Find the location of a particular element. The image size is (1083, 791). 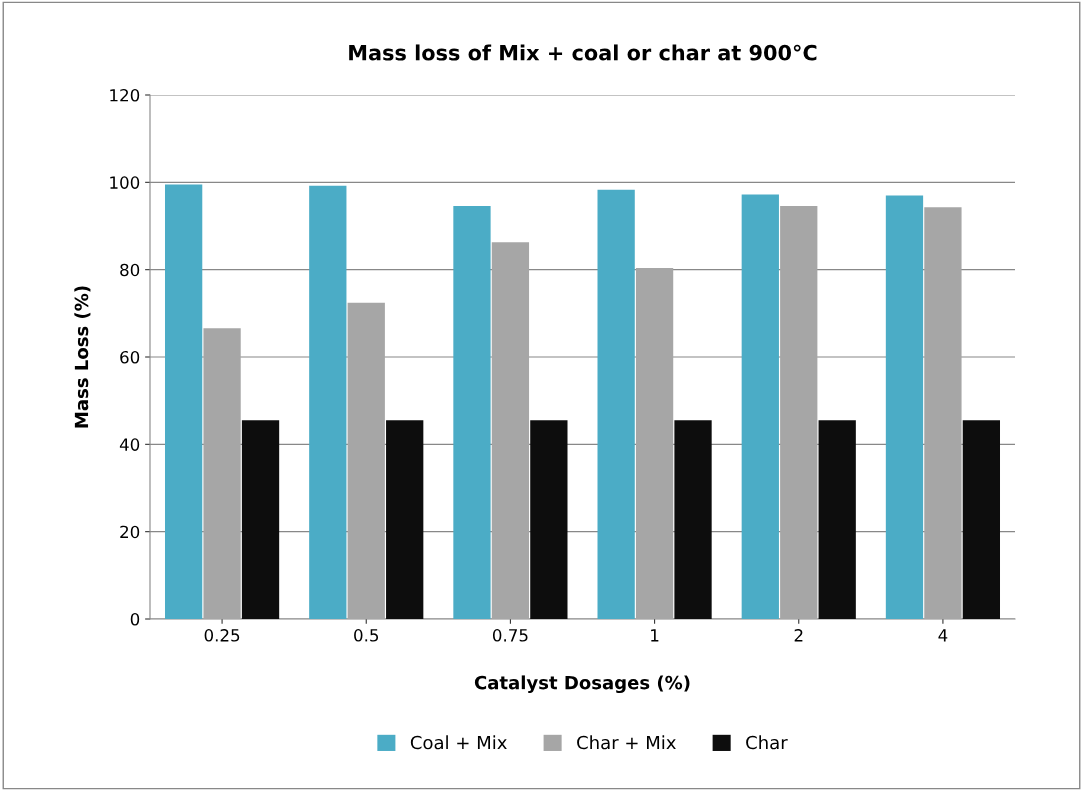

y-tick-label: 120 is located at coordinates (125, 95).